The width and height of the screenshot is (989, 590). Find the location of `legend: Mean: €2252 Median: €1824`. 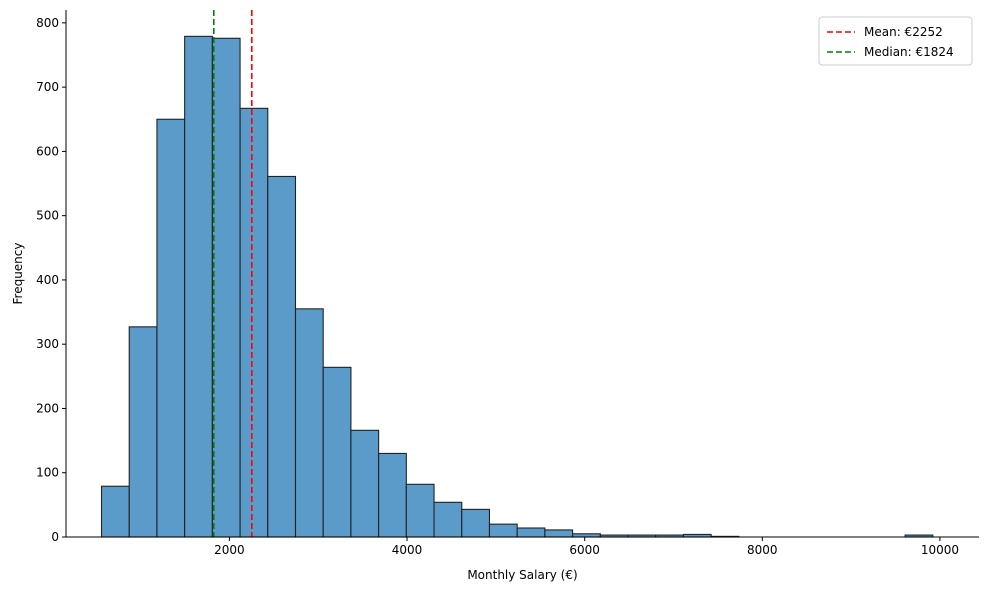

legend: Mean: €2252 Median: €1824 is located at coordinates (895, 41).